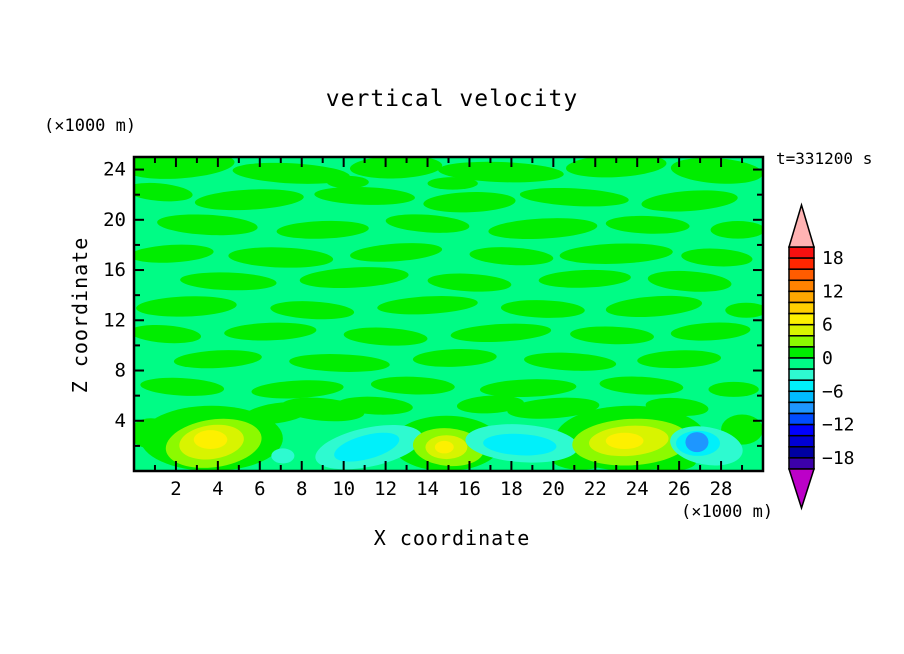 This screenshot has height=654, width=904. I want to click on x-tick-label: 22, so click(595, 489).